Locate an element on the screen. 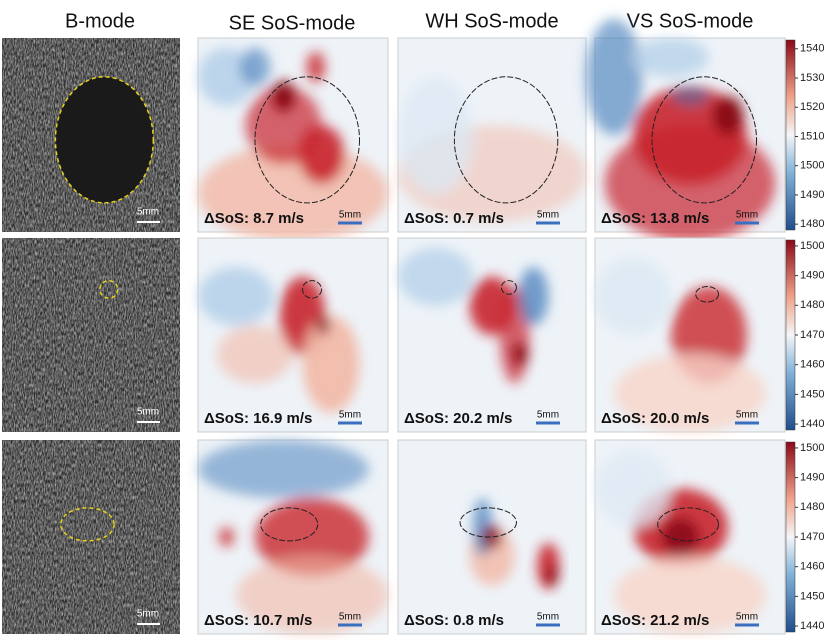 The height and width of the screenshot is (640, 830). colorbar-tick-label: 1540 is located at coordinates (812, 49).